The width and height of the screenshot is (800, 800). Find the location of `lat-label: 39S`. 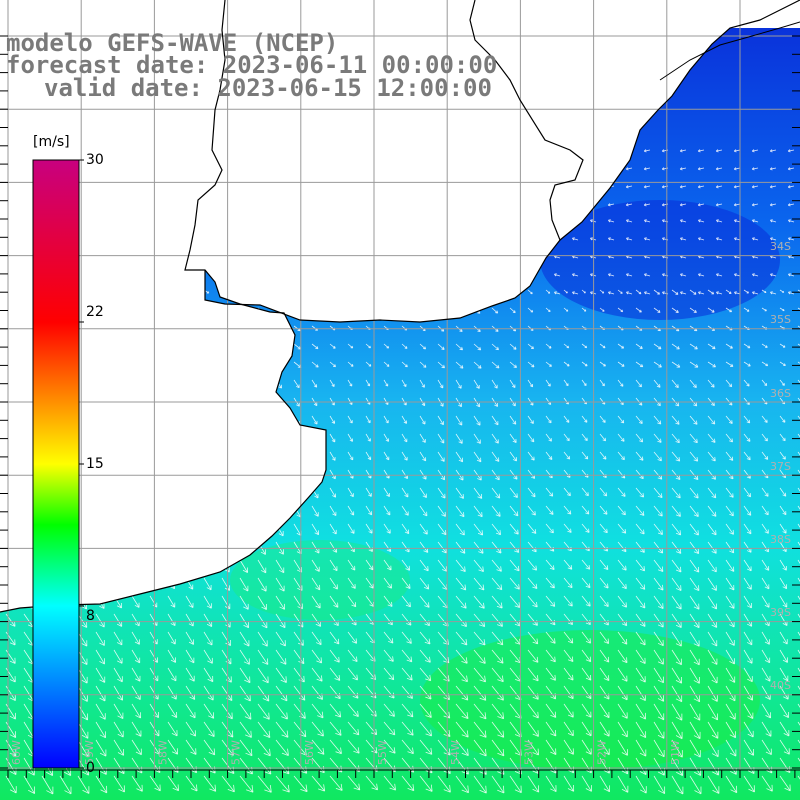

lat-label: 39S is located at coordinates (780, 612).